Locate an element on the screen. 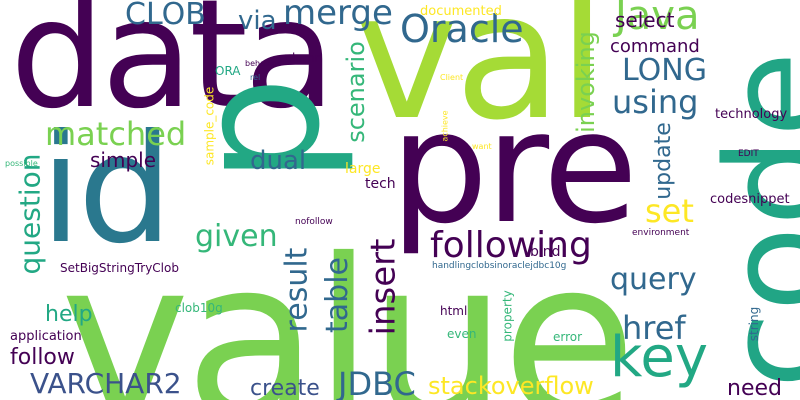 This screenshot has width=800, height=400. word-command: command is located at coordinates (655, 46).